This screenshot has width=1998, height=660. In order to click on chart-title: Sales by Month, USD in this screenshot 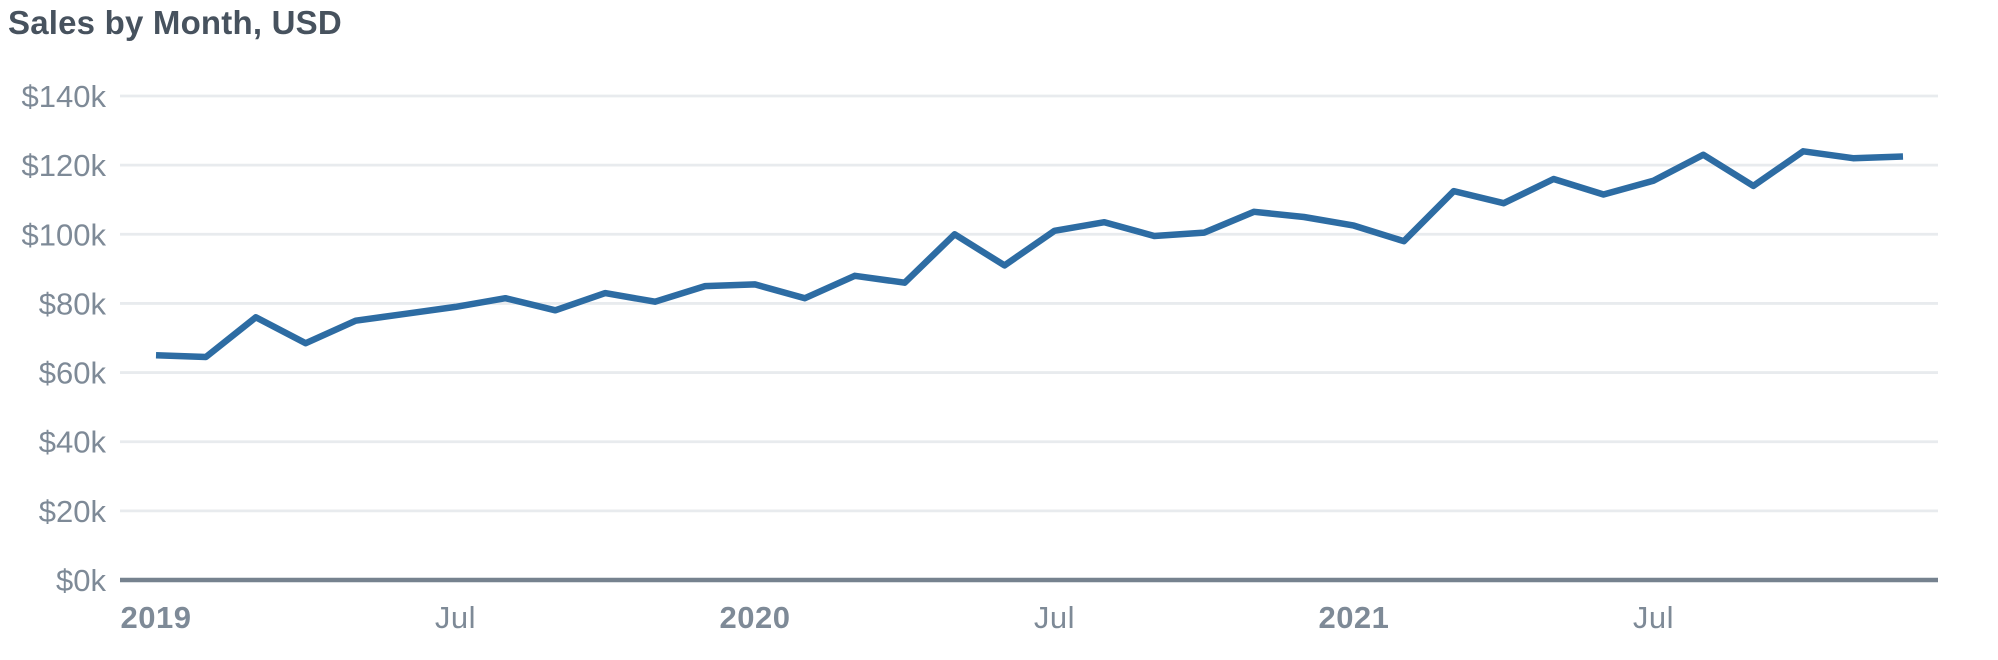, I will do `click(175, 22)`.